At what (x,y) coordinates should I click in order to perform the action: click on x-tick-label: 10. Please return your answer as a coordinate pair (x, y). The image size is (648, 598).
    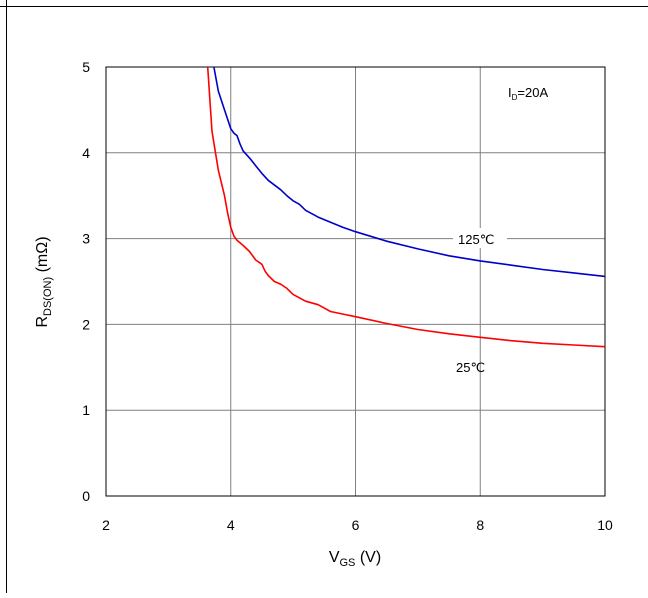
    Looking at the image, I should click on (605, 525).